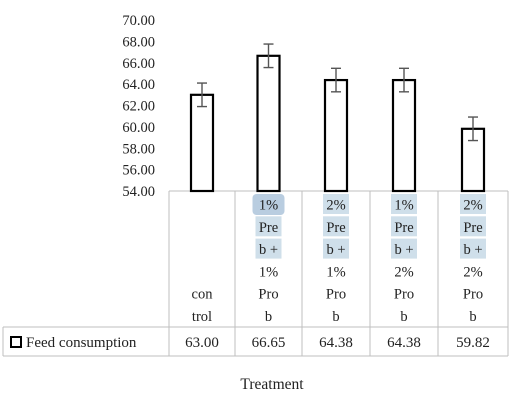  What do you see at coordinates (81, 343) in the screenshot?
I see `legend-label: Feed consumption` at bounding box center [81, 343].